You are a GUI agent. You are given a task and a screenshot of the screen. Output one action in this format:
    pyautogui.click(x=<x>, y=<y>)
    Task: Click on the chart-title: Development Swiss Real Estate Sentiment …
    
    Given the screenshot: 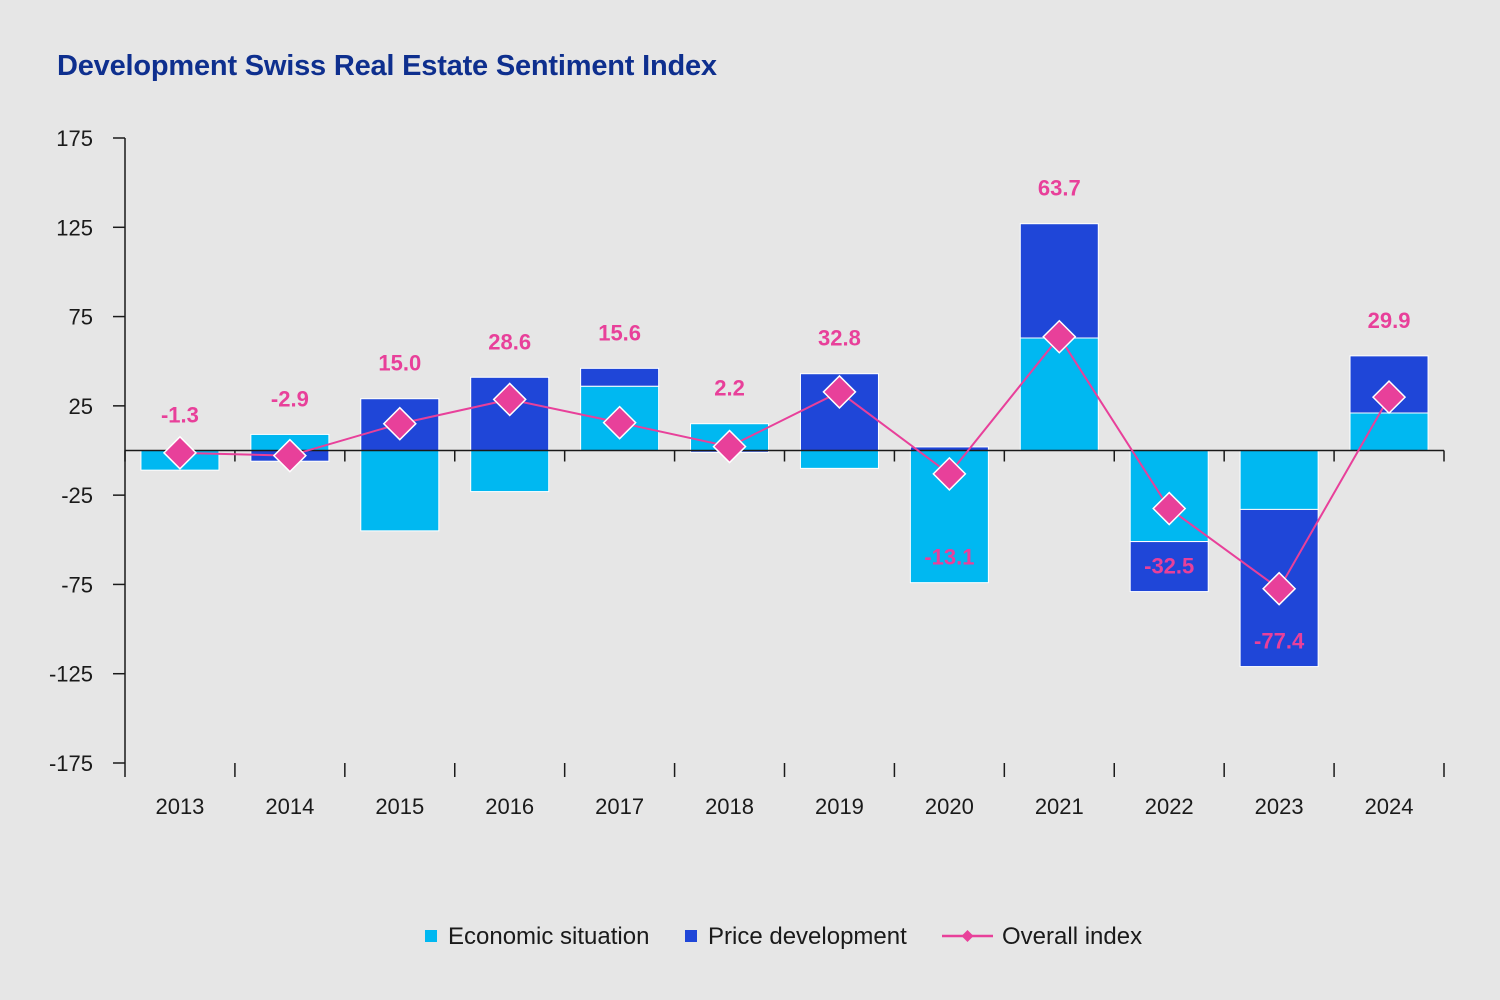 What is the action you would take?
    pyautogui.click(x=387, y=66)
    